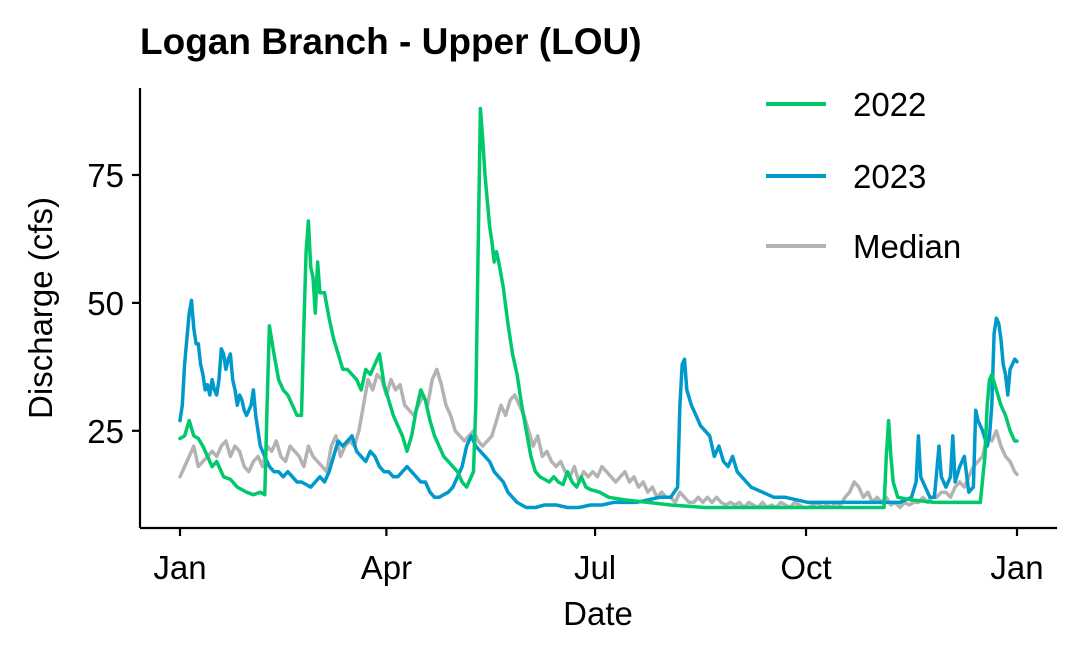  I want to click on legend: 2022 2023 Median, so click(863, 175).